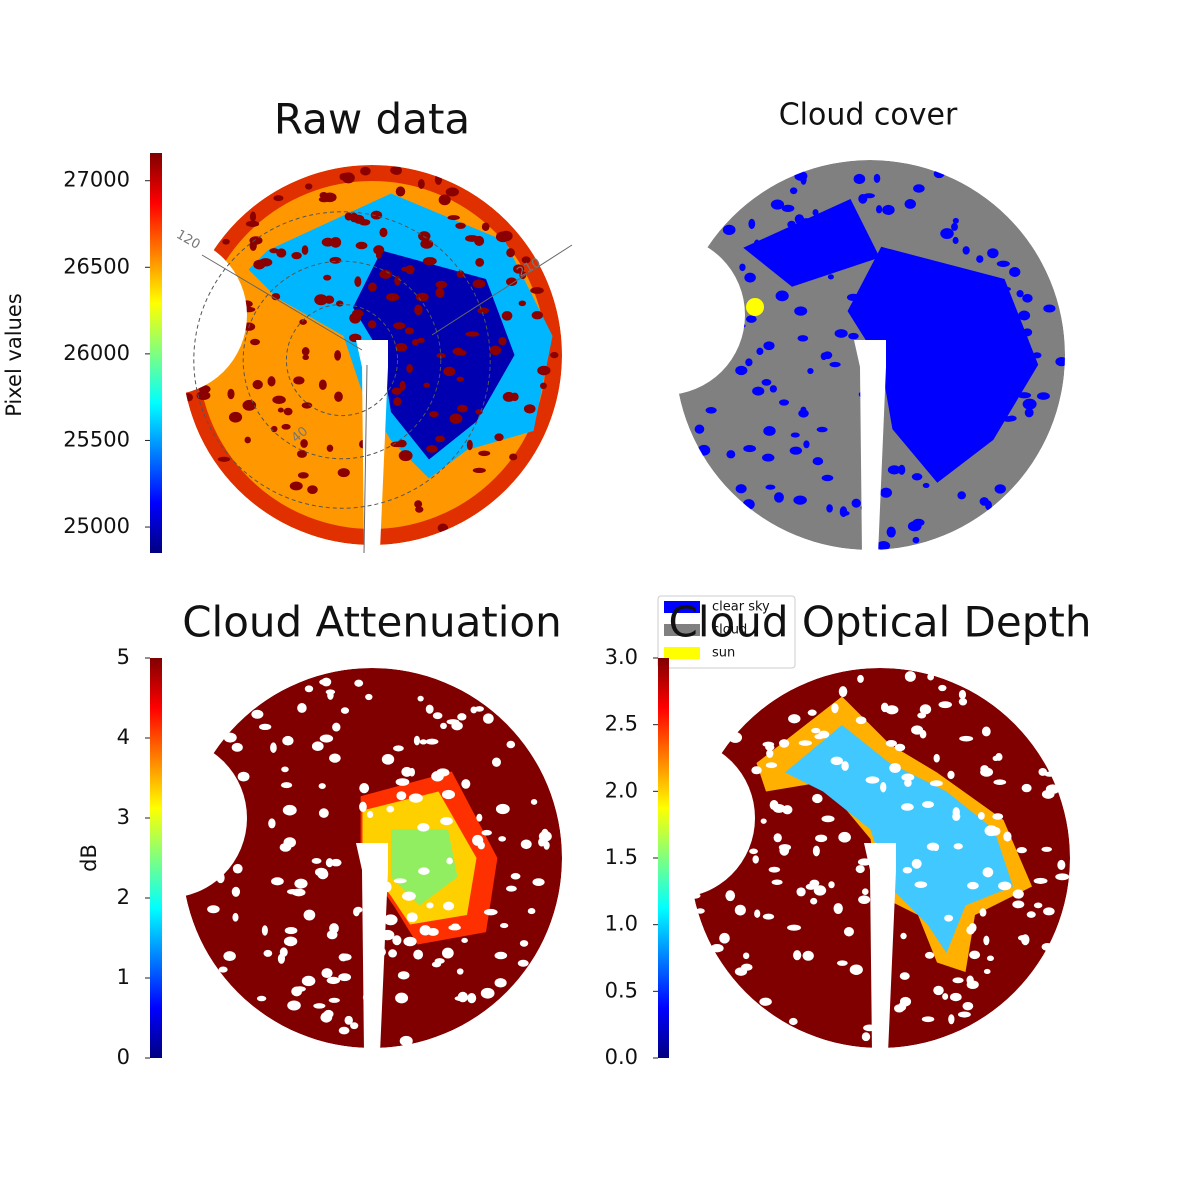 The height and width of the screenshot is (1200, 1200). Describe the element at coordinates (365, 459) in the screenshot. I see `polar-axis` at that location.